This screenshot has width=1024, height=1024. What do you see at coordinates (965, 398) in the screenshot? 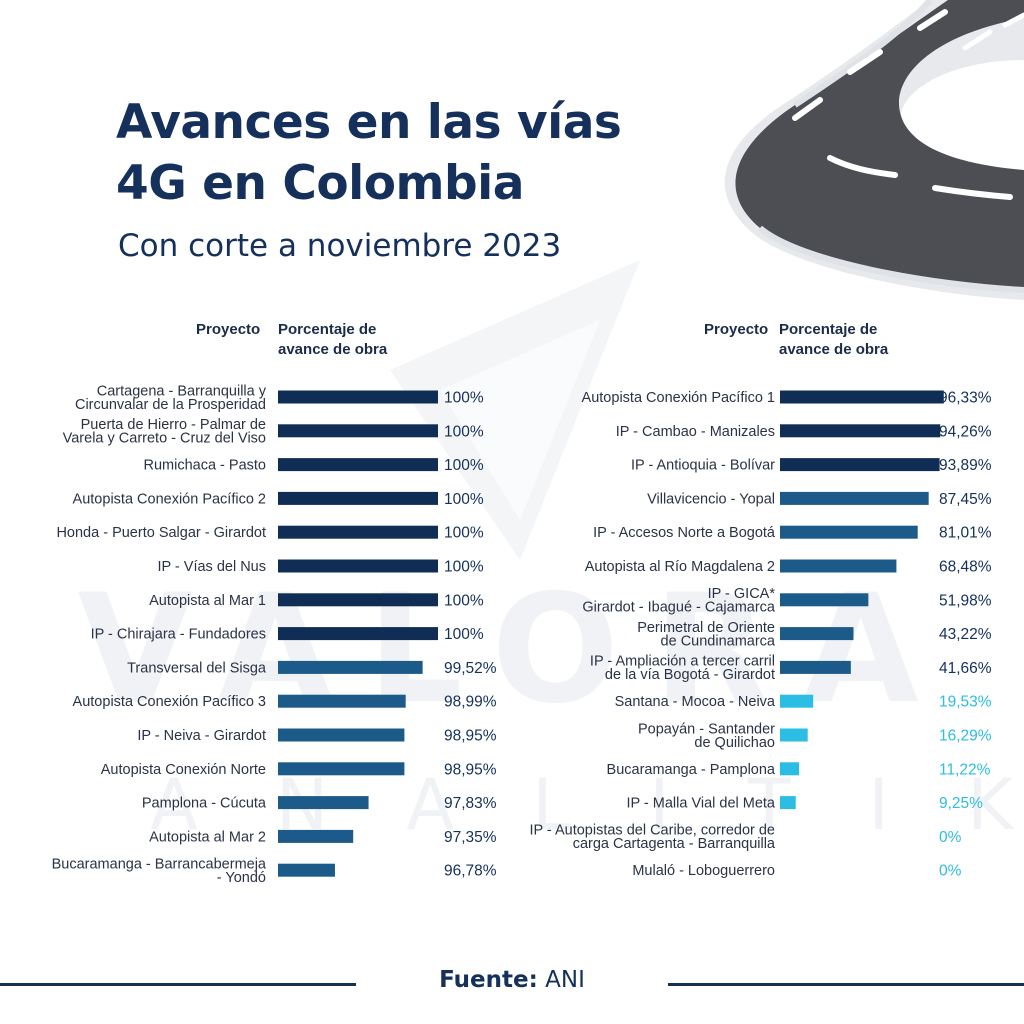
I see `right-value-label: 96,33%` at bounding box center [965, 398].